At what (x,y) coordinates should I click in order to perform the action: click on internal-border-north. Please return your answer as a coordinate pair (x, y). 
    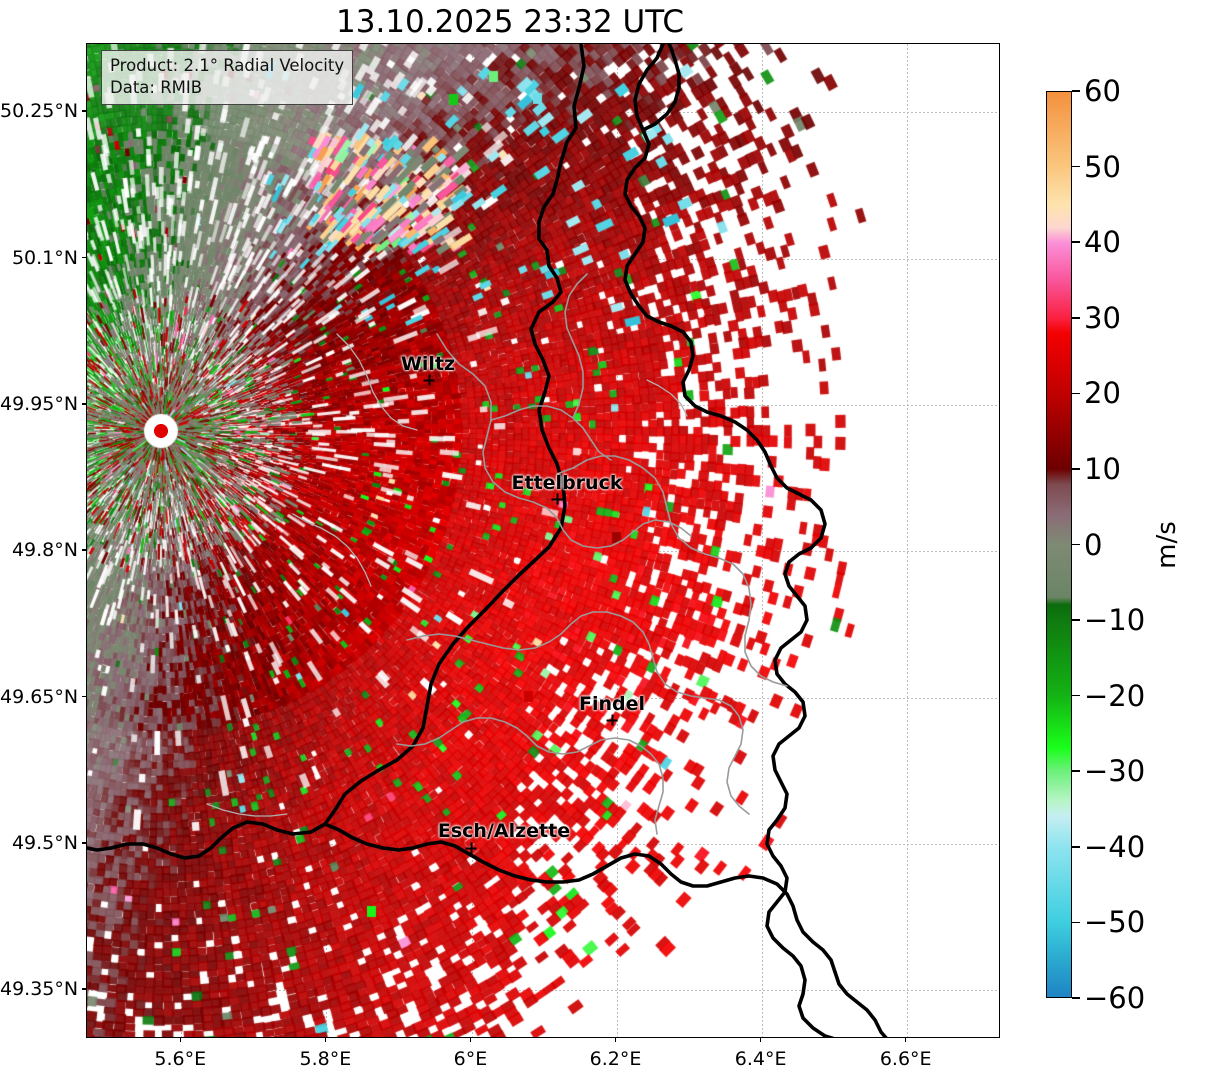
    Looking at the image, I should click on (564, 441).